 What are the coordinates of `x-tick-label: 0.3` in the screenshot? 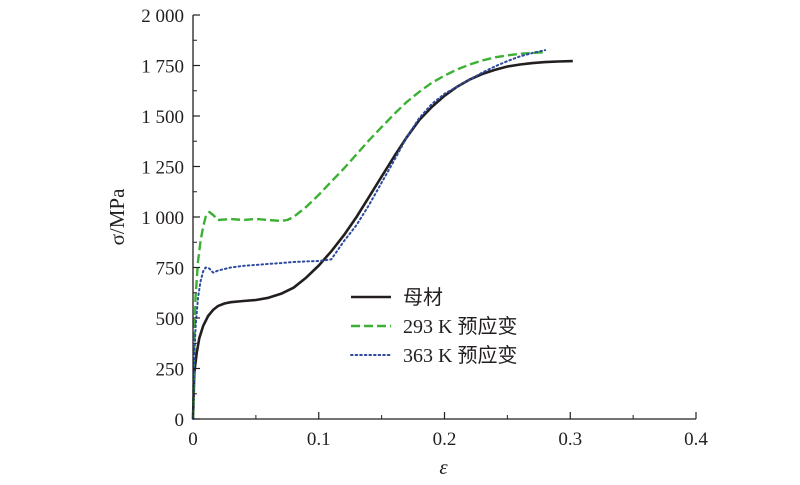 It's located at (570, 439).